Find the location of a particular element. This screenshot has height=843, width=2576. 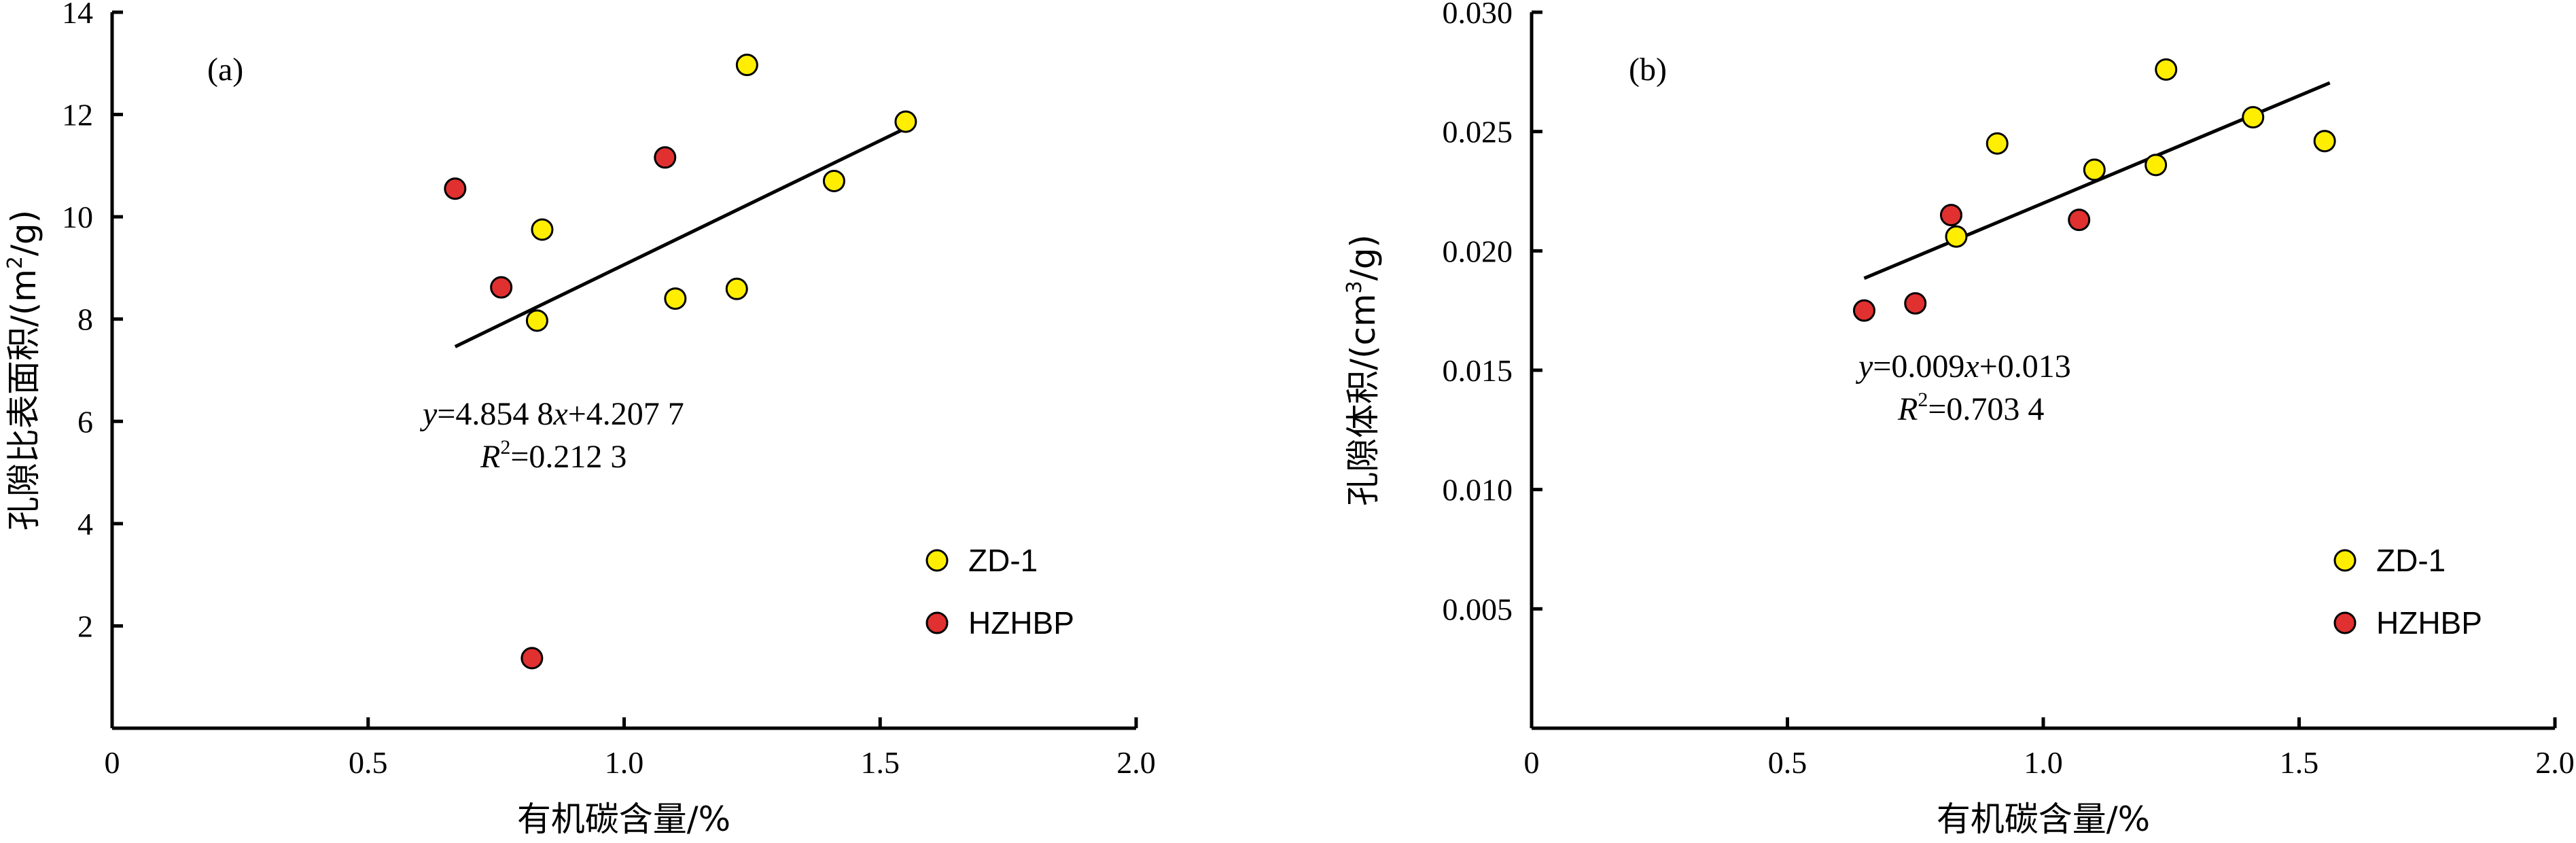

r-squared-b: R2=0.703 4 is located at coordinates (1970, 408).